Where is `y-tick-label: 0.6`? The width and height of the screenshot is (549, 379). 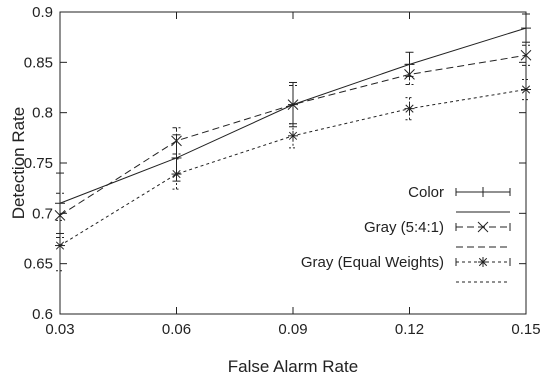 y-tick-label: 0.6 is located at coordinates (42, 314).